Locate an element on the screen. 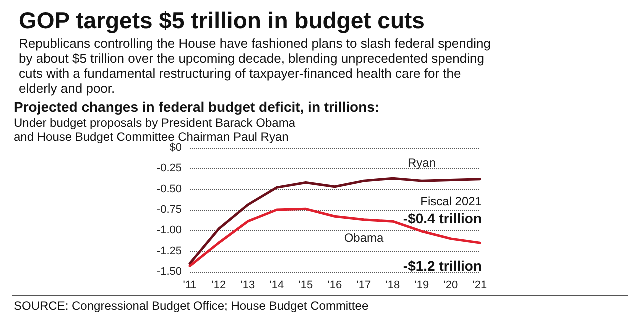  y-tick-label: -1.25 is located at coordinates (169, 251).